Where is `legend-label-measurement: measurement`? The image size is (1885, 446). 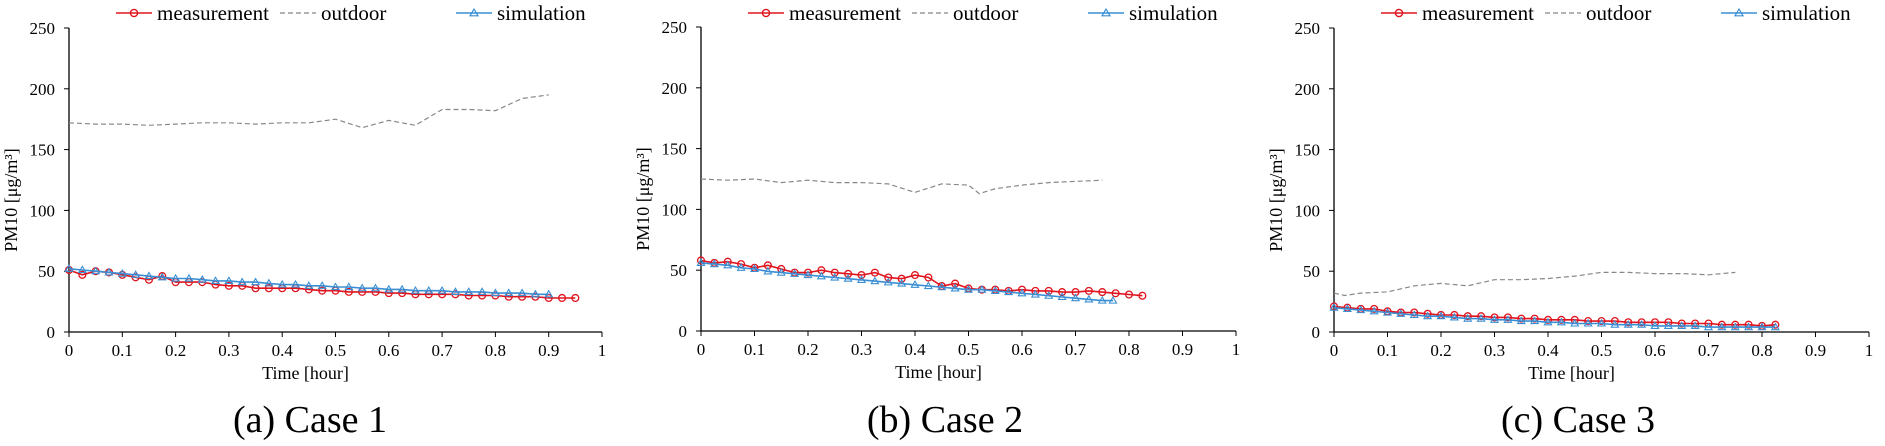 legend-label-measurement: measurement is located at coordinates (845, 13).